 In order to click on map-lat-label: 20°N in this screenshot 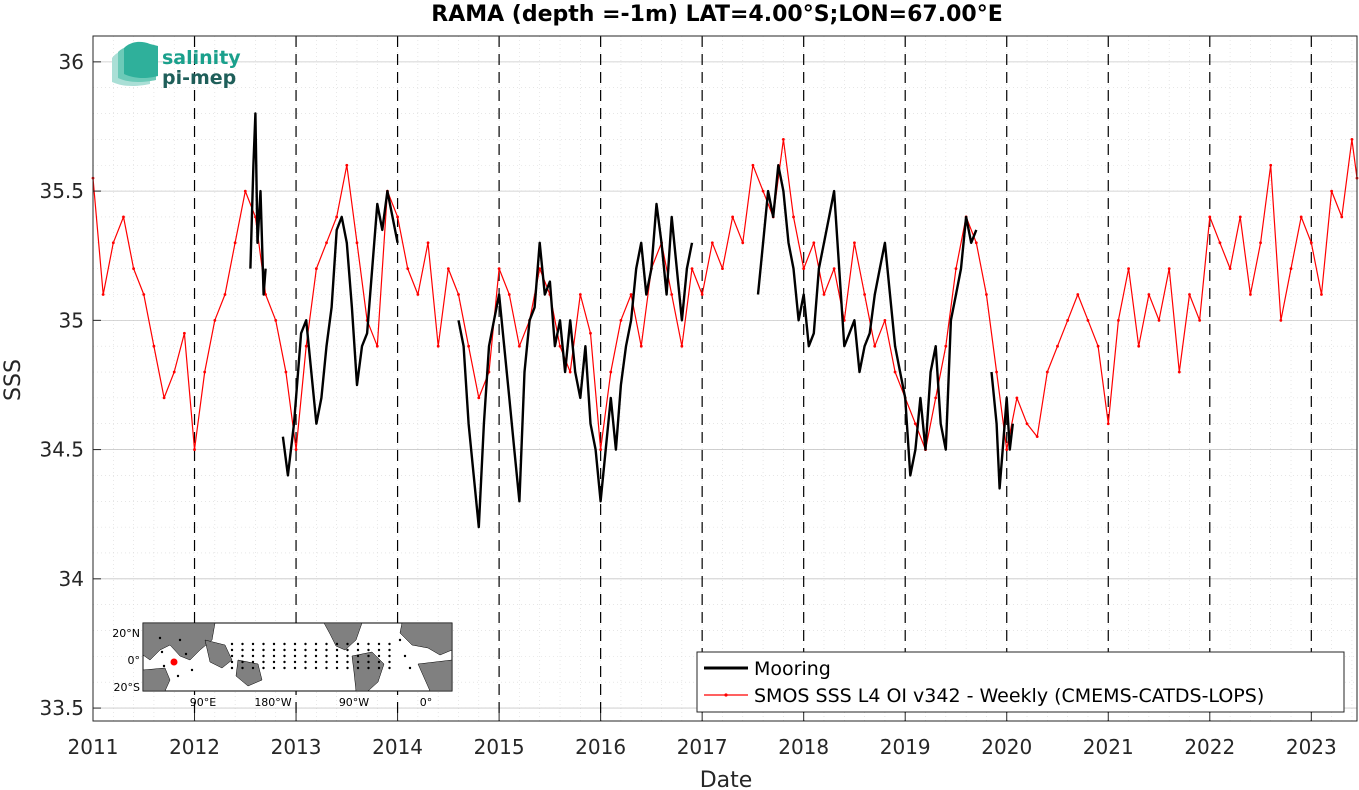, I will do `click(126, 633)`.